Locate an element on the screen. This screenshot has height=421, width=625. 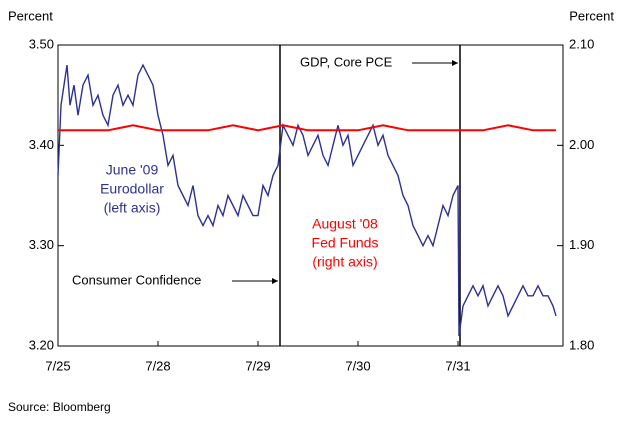
y-tick-label: 3.20 is located at coordinates (41, 344).